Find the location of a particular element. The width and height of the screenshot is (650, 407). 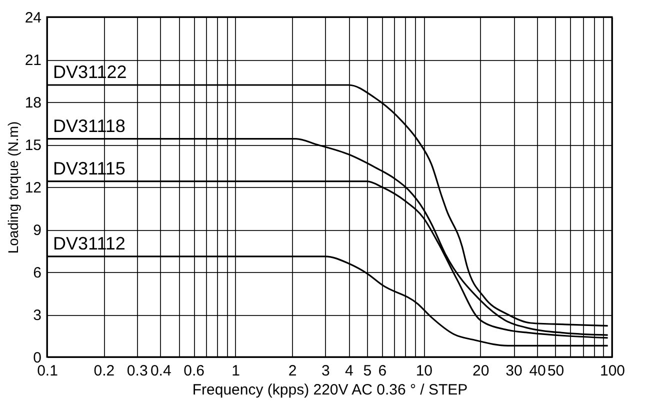

y-tick-label: 21 is located at coordinates (33, 60).